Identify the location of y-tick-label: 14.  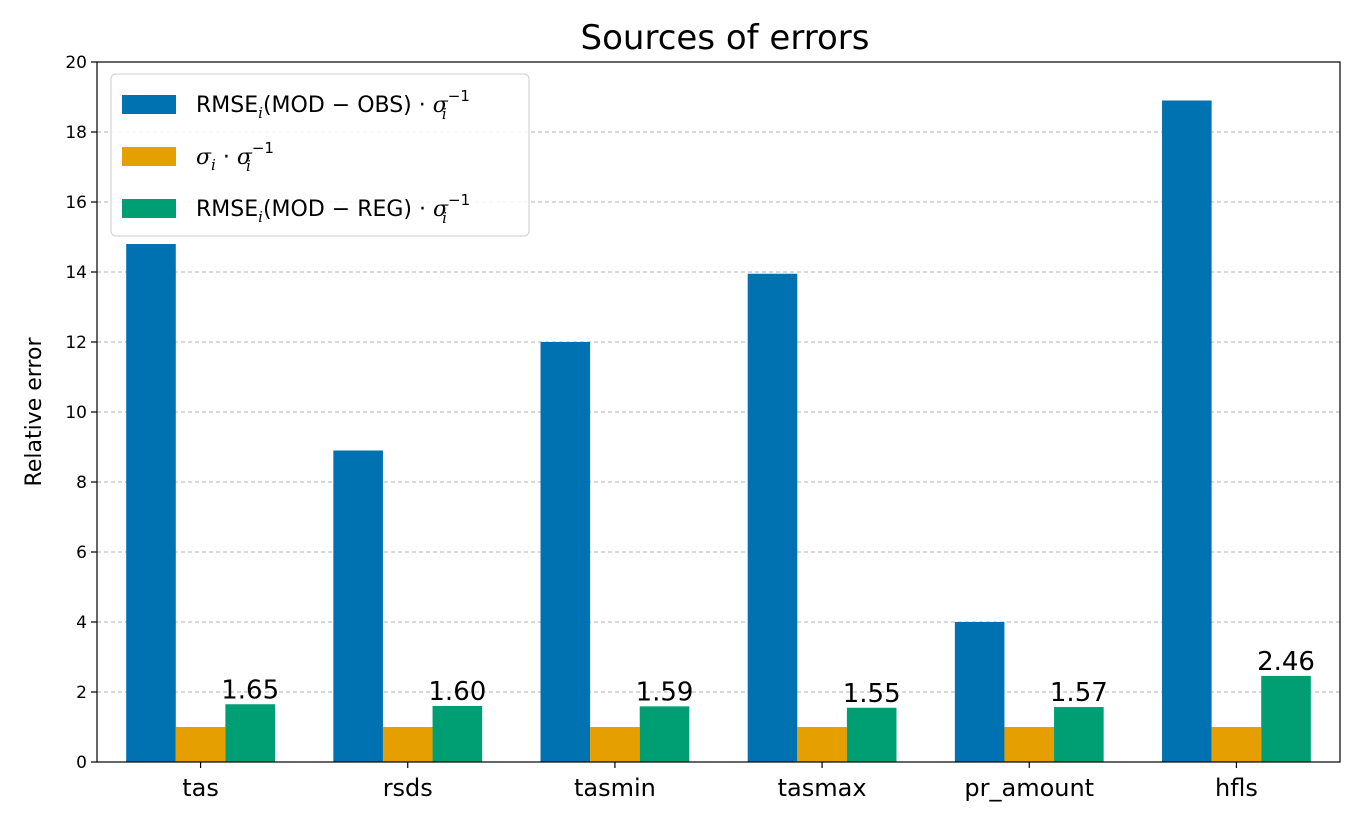
(76, 273).